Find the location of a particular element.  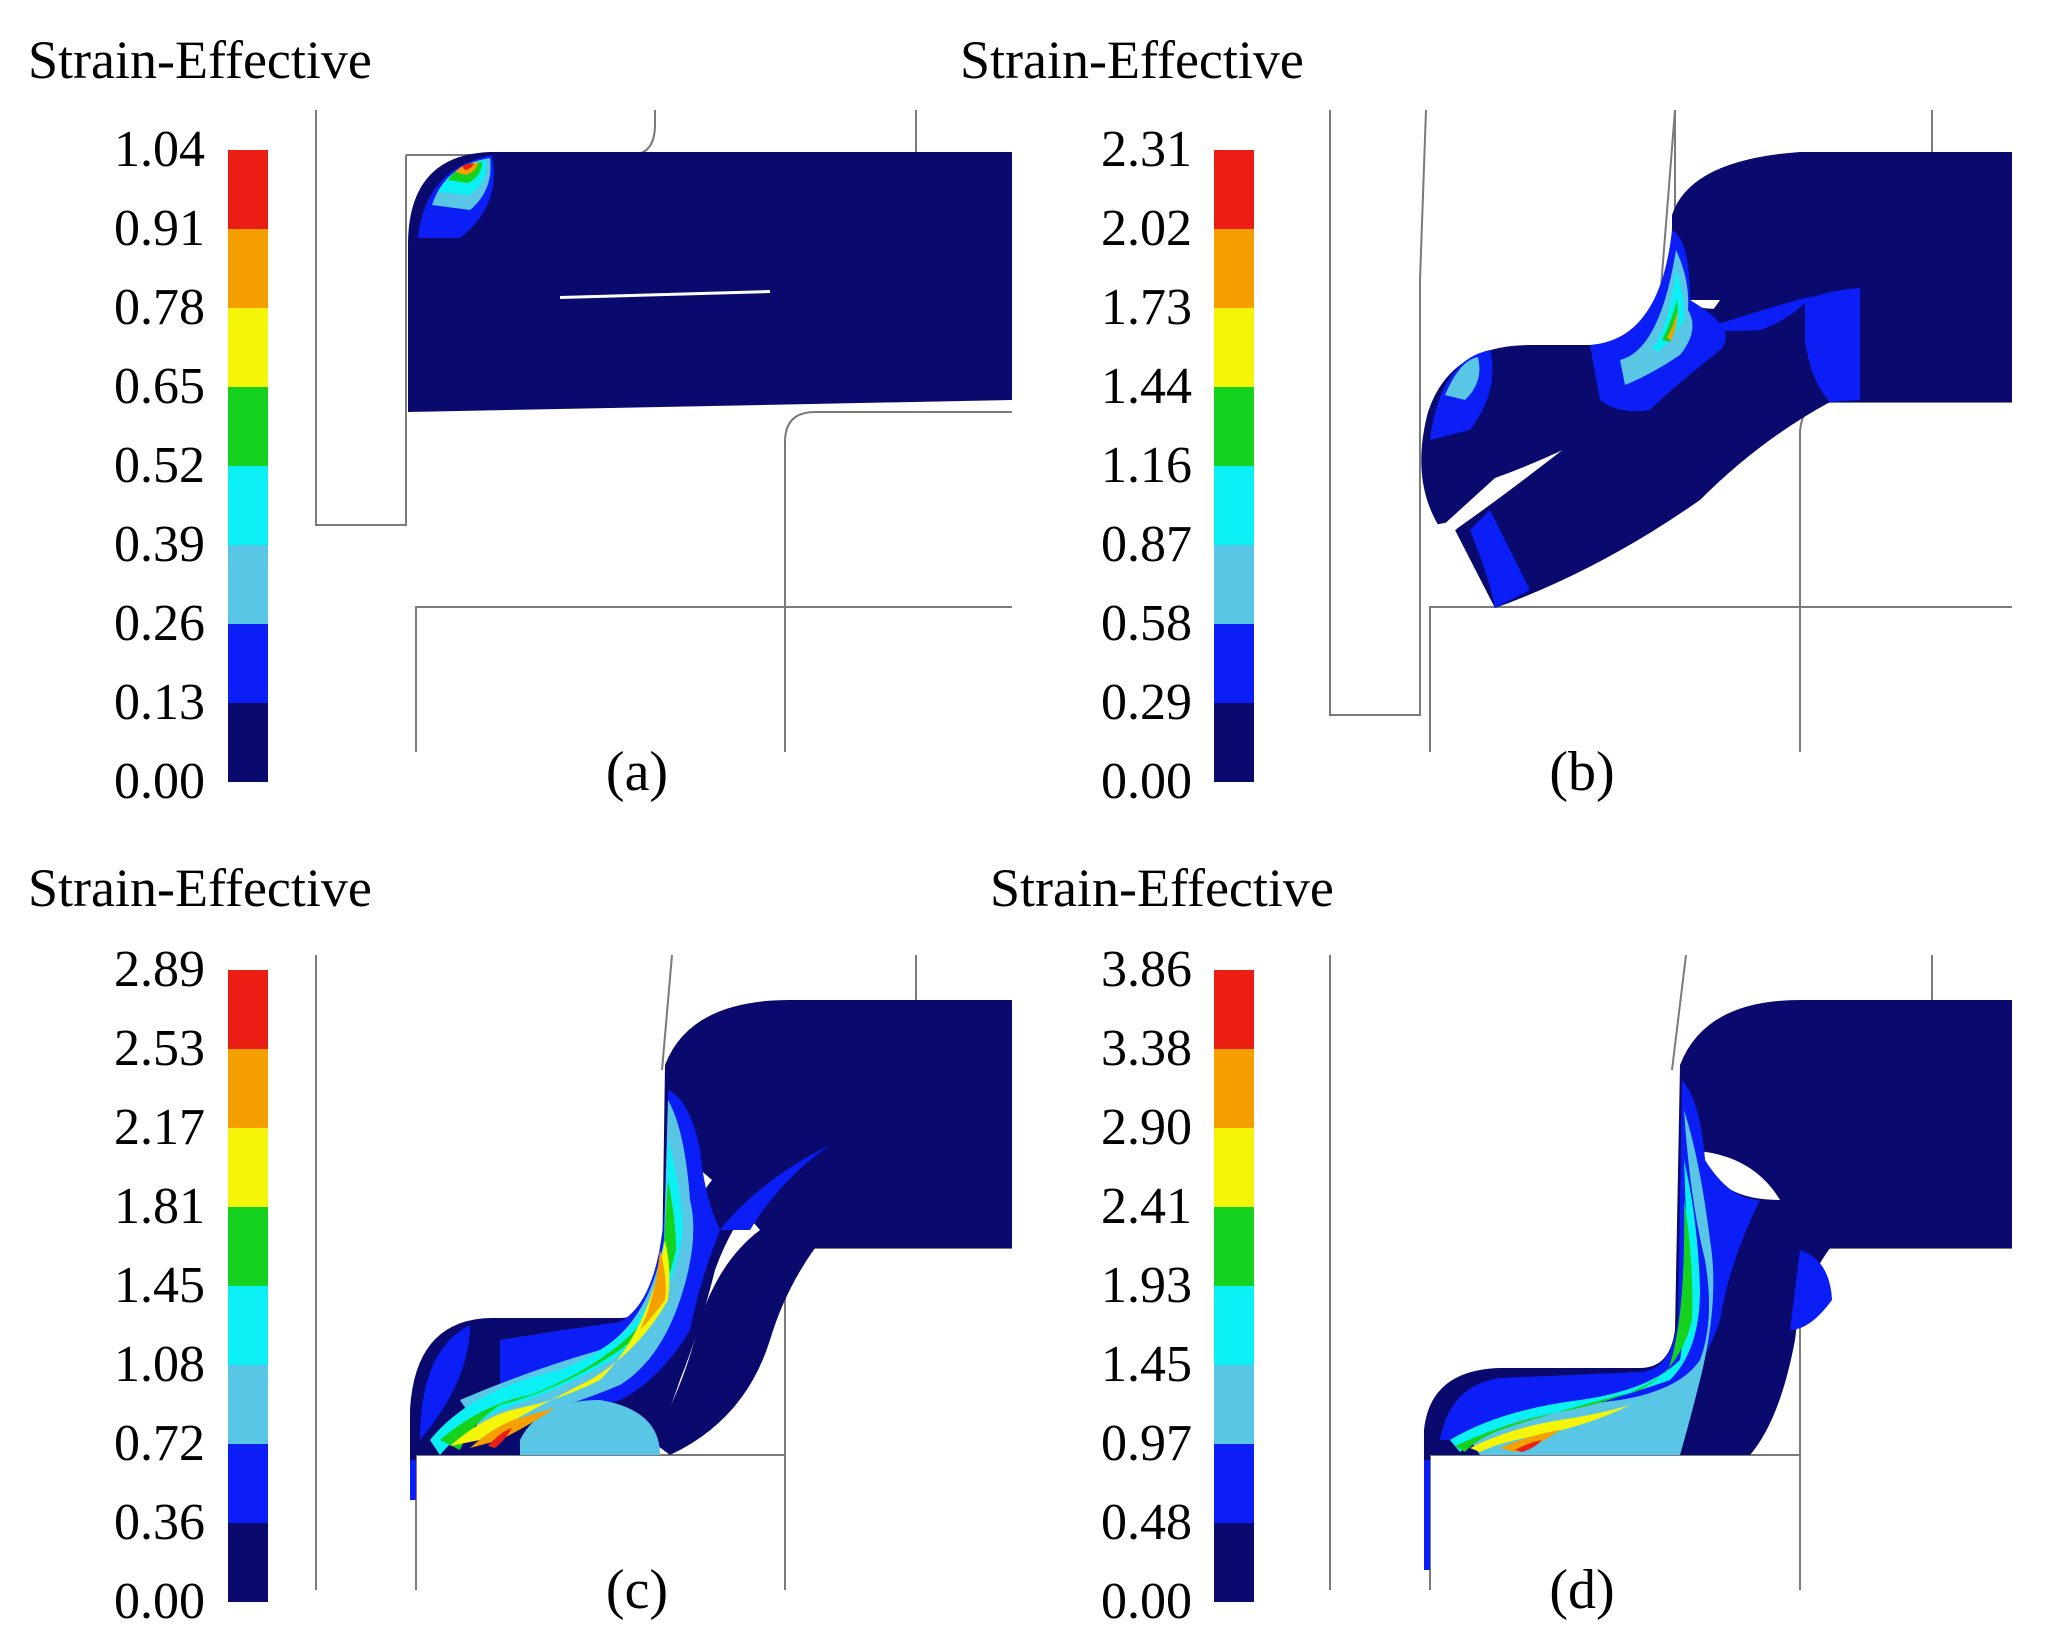

panel-b-title: Strain-Effective is located at coordinates (1132, 60).